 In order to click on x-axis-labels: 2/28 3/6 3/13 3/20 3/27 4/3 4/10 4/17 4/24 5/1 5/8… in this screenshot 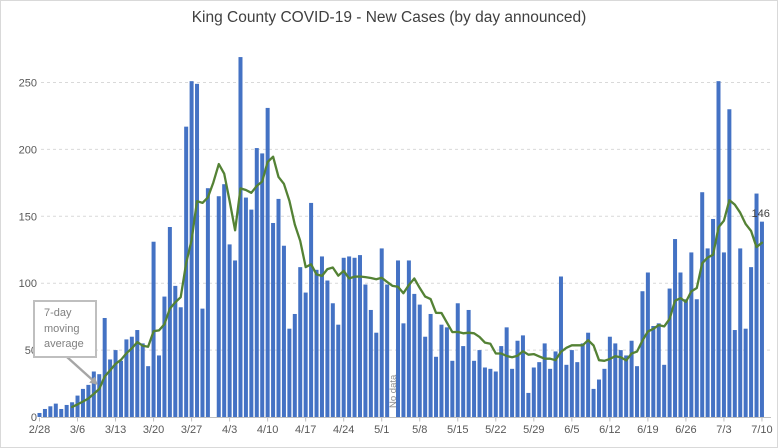, I will do `click(401, 426)`.